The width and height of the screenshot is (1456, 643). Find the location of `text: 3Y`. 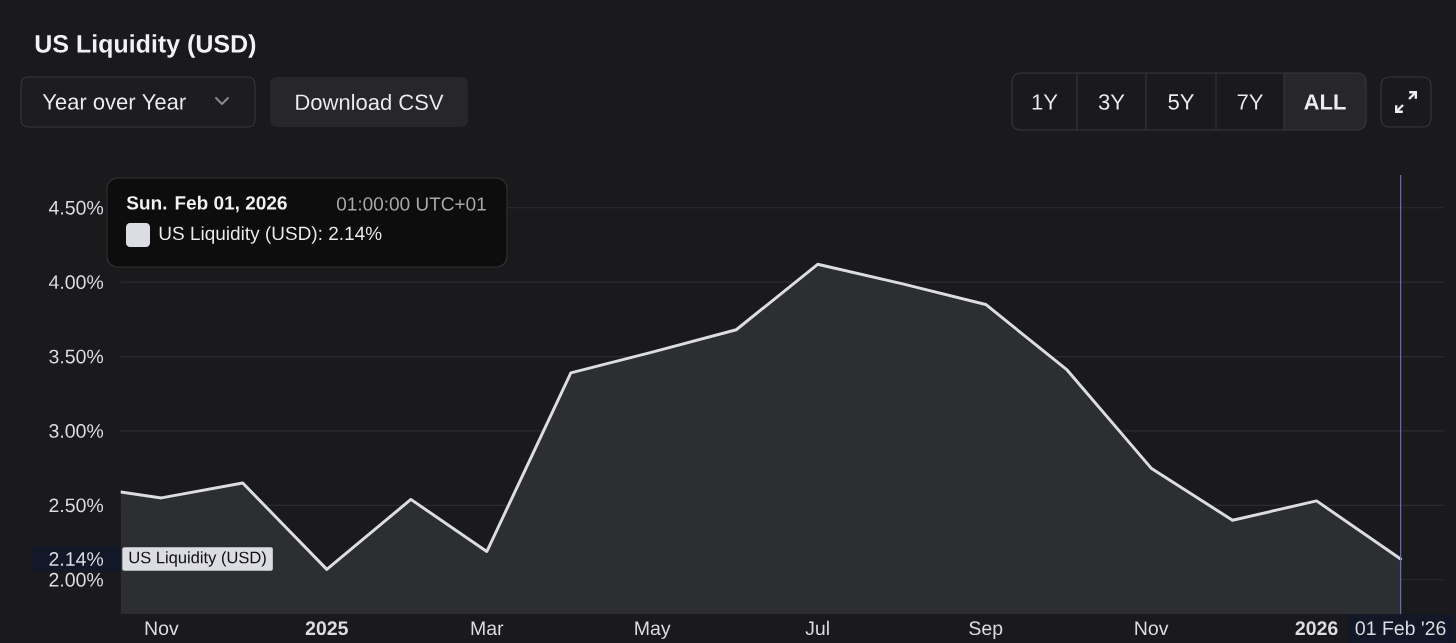

text: 3Y is located at coordinates (1111, 102).